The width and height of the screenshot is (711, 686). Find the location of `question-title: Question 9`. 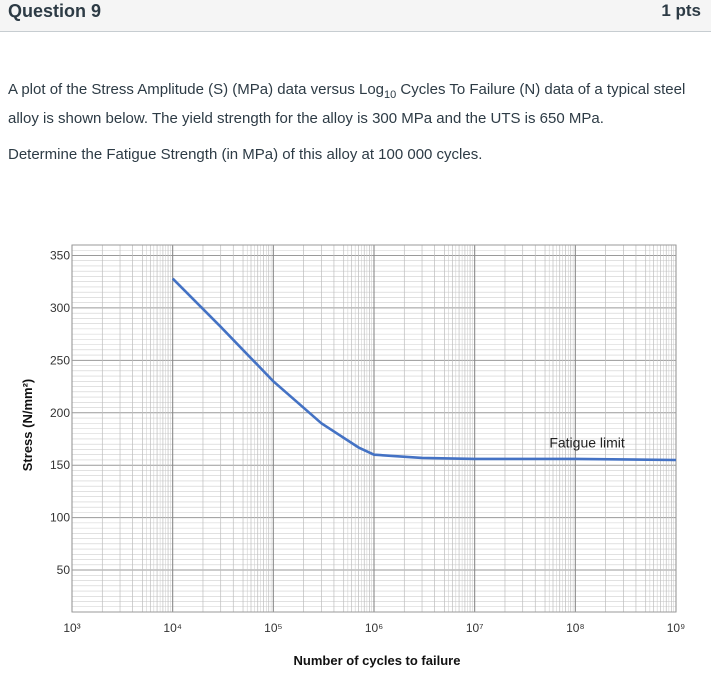

question-title: Question 9 is located at coordinates (55, 11).